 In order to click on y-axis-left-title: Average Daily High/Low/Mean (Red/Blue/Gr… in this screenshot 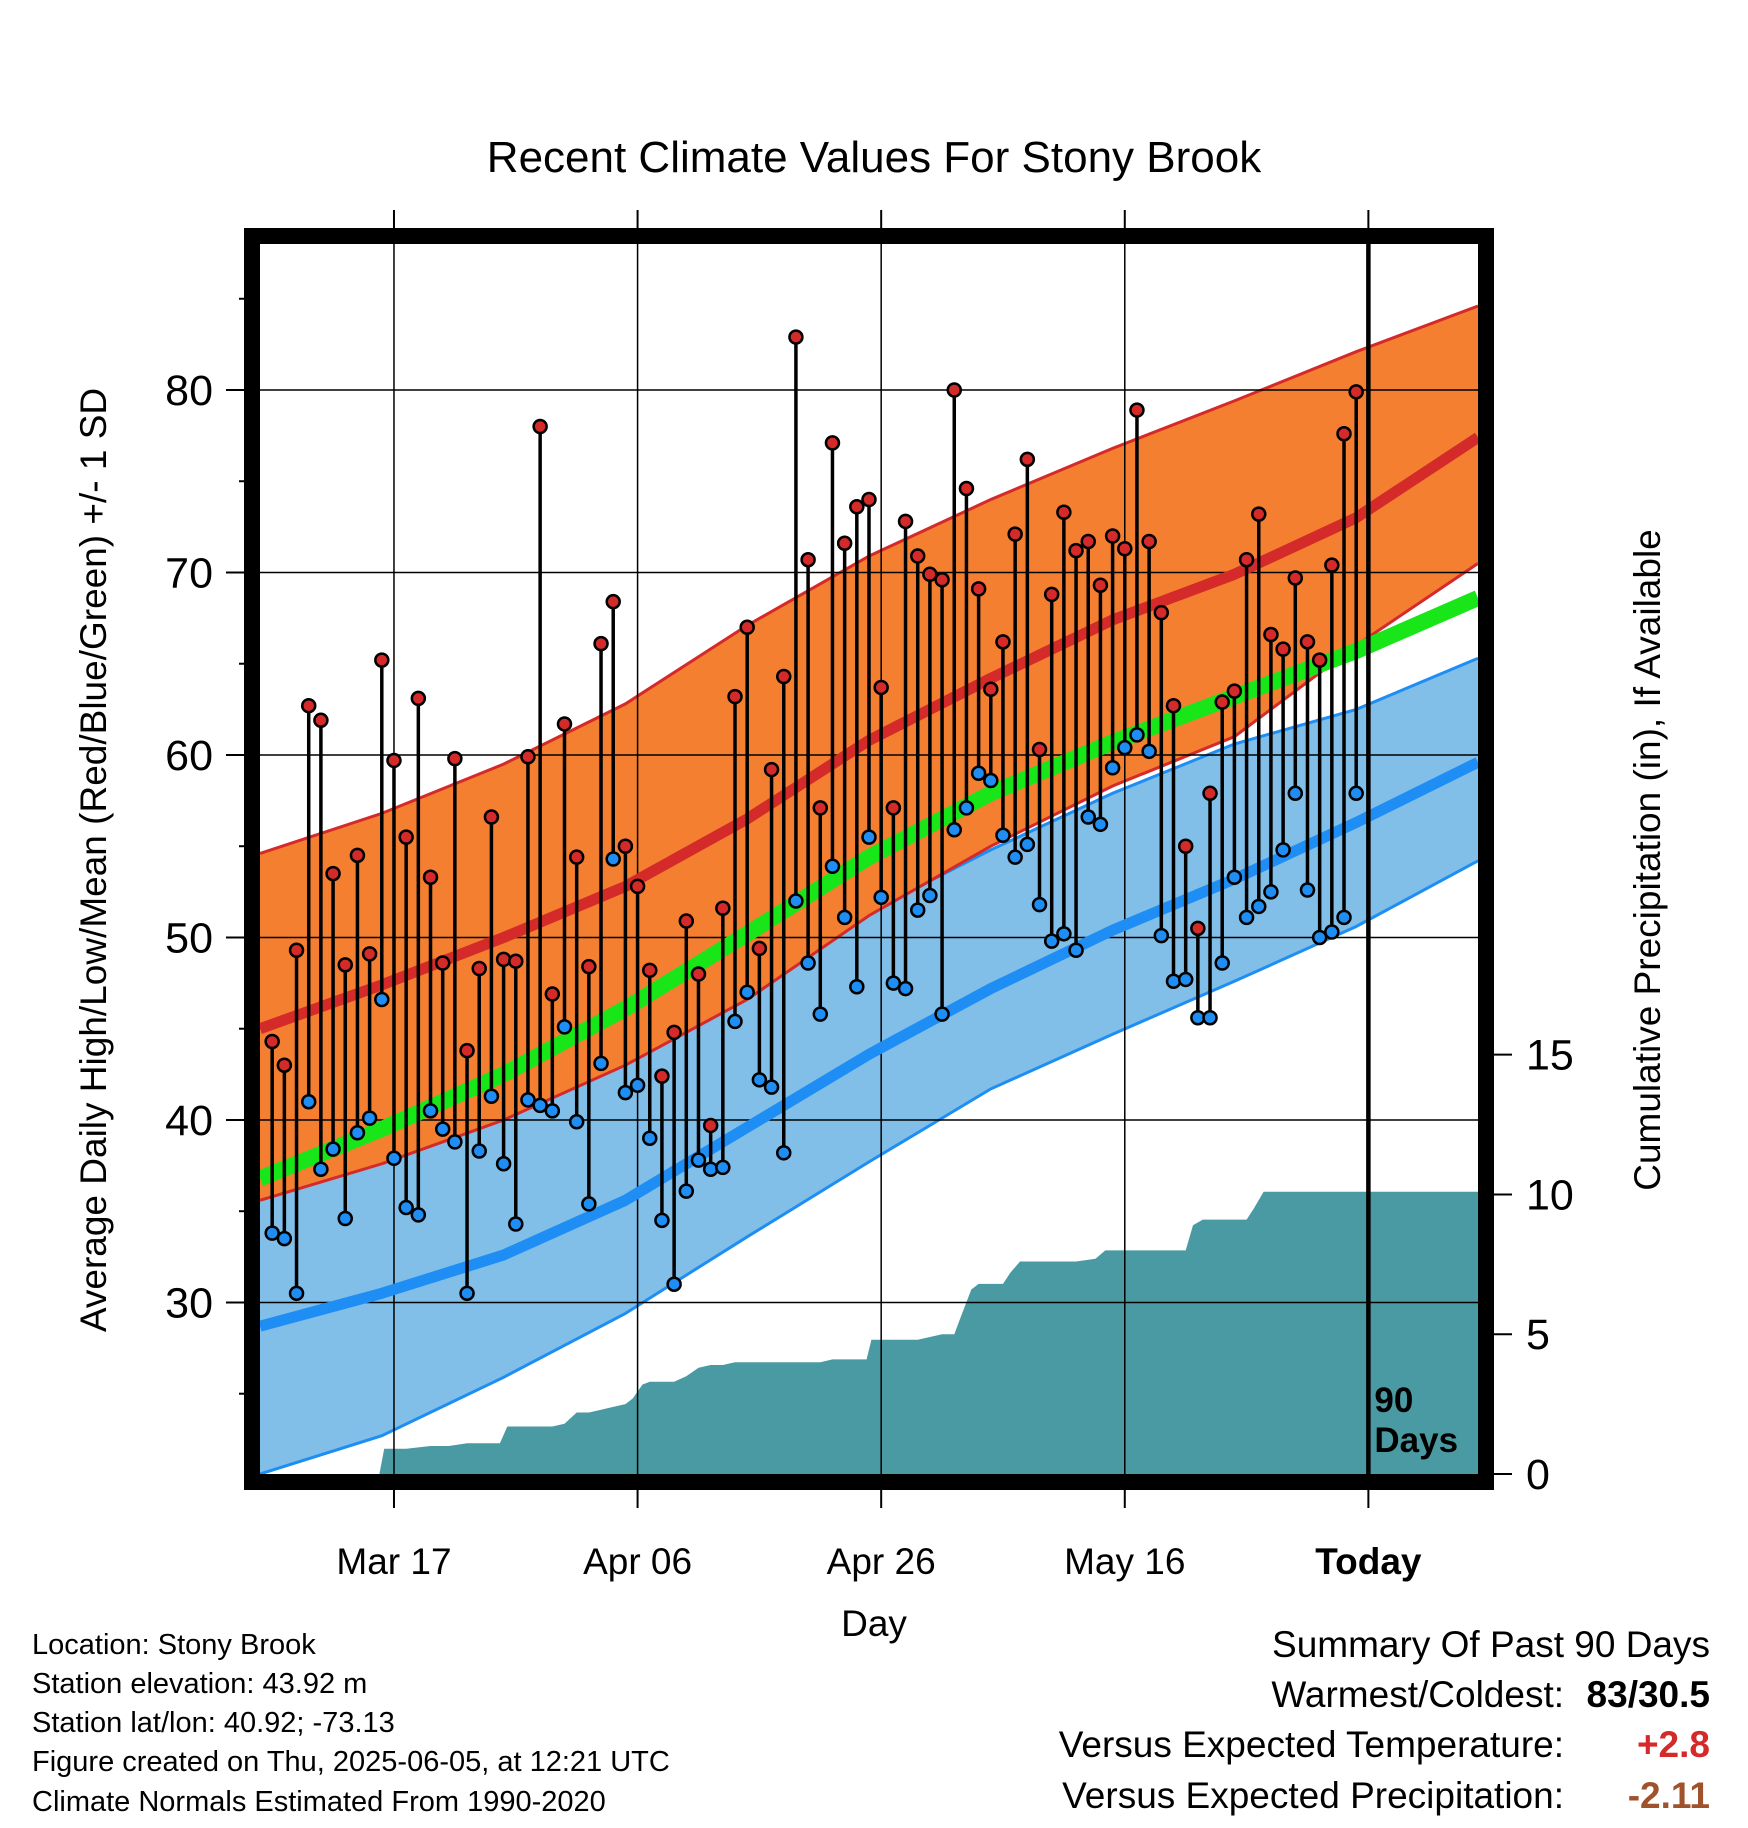, I will do `click(93, 860)`.